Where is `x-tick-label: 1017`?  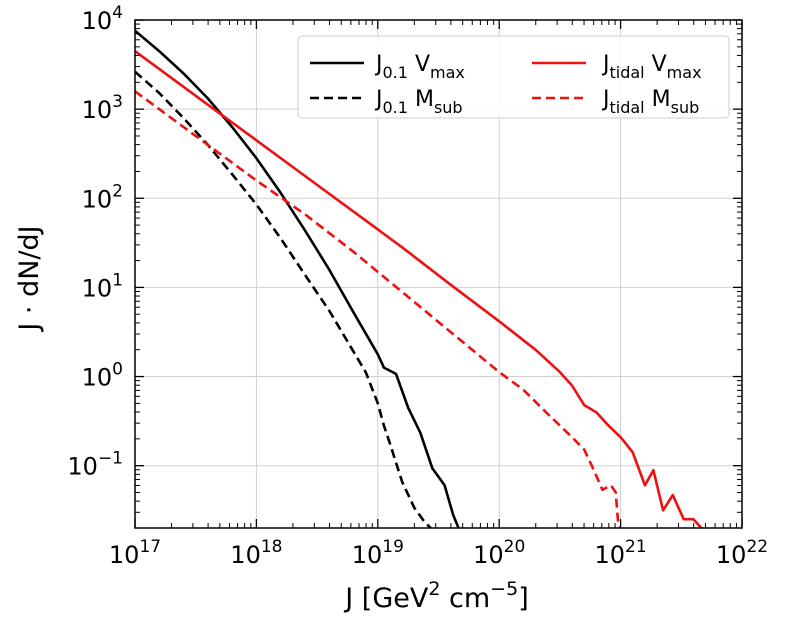 x-tick-label: 1017 is located at coordinates (135, 553).